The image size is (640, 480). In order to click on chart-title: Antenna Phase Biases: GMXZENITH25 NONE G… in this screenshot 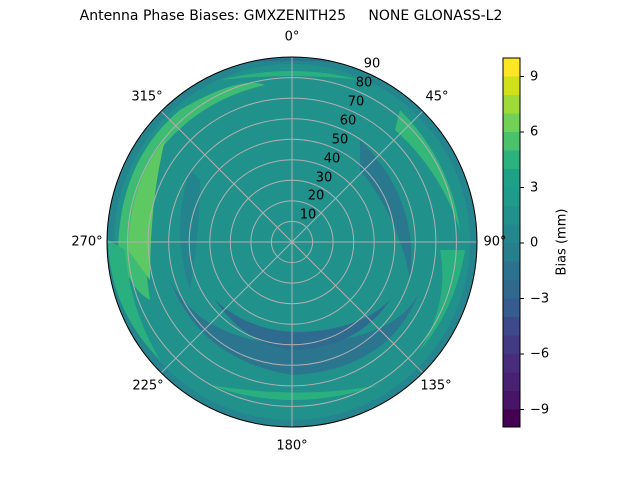, I will do `click(291, 16)`.